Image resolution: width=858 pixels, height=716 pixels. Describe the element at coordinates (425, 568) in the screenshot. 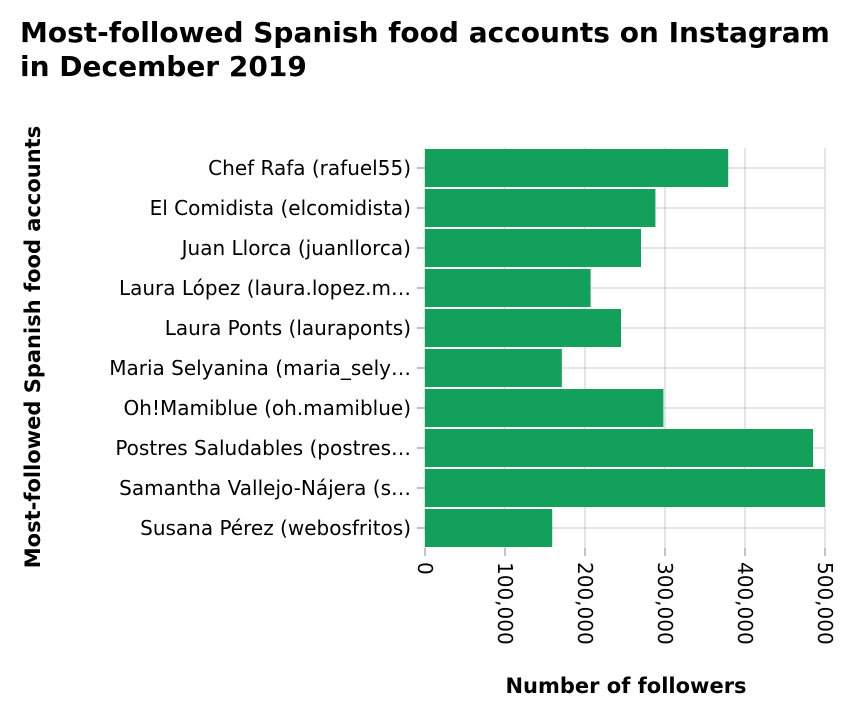

I see `x-tick-label: 0` at that location.